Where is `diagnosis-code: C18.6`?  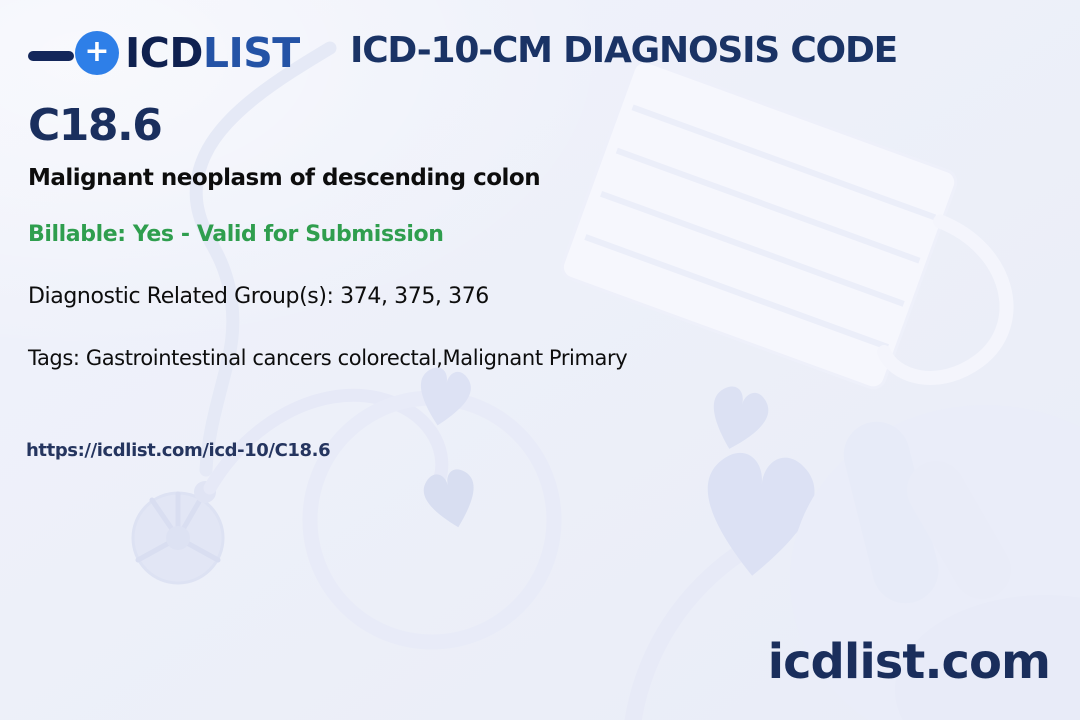 diagnosis-code: C18.6 is located at coordinates (95, 125).